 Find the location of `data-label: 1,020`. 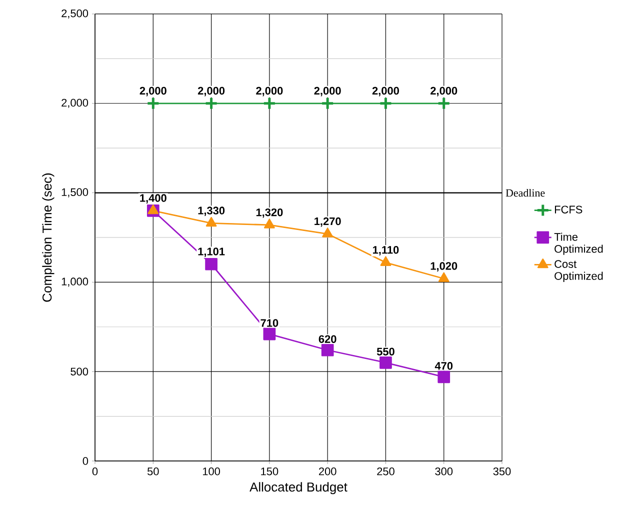

data-label: 1,020 is located at coordinates (444, 267).